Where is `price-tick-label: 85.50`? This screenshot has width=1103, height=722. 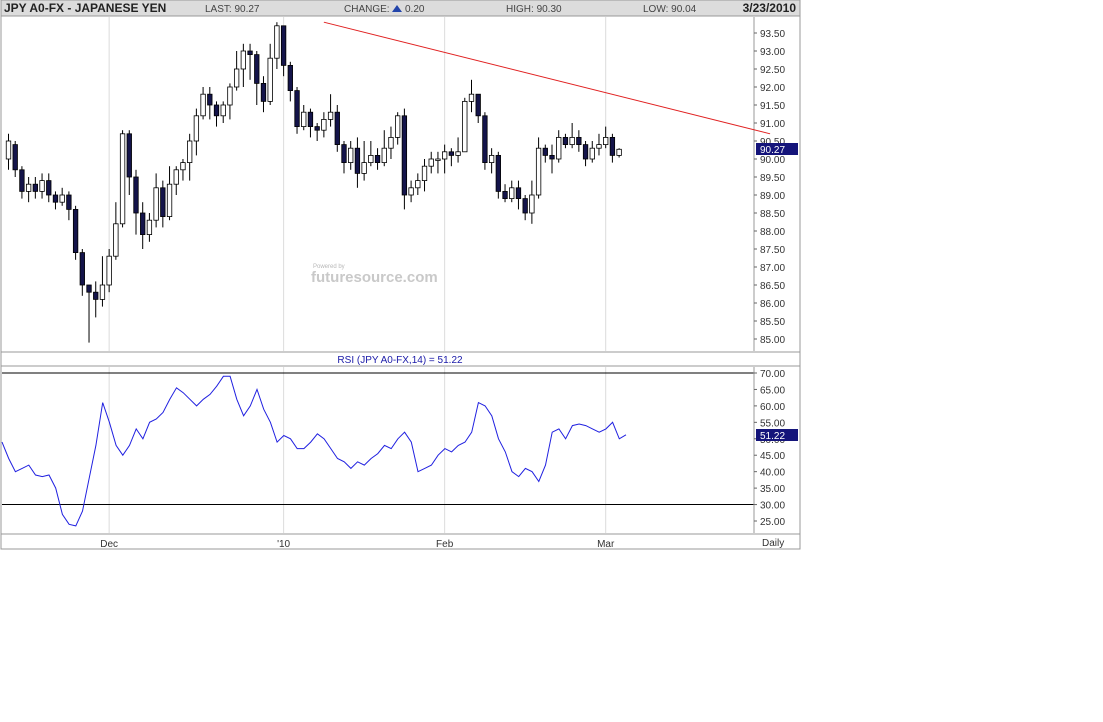
price-tick-label: 85.50 is located at coordinates (772, 322).